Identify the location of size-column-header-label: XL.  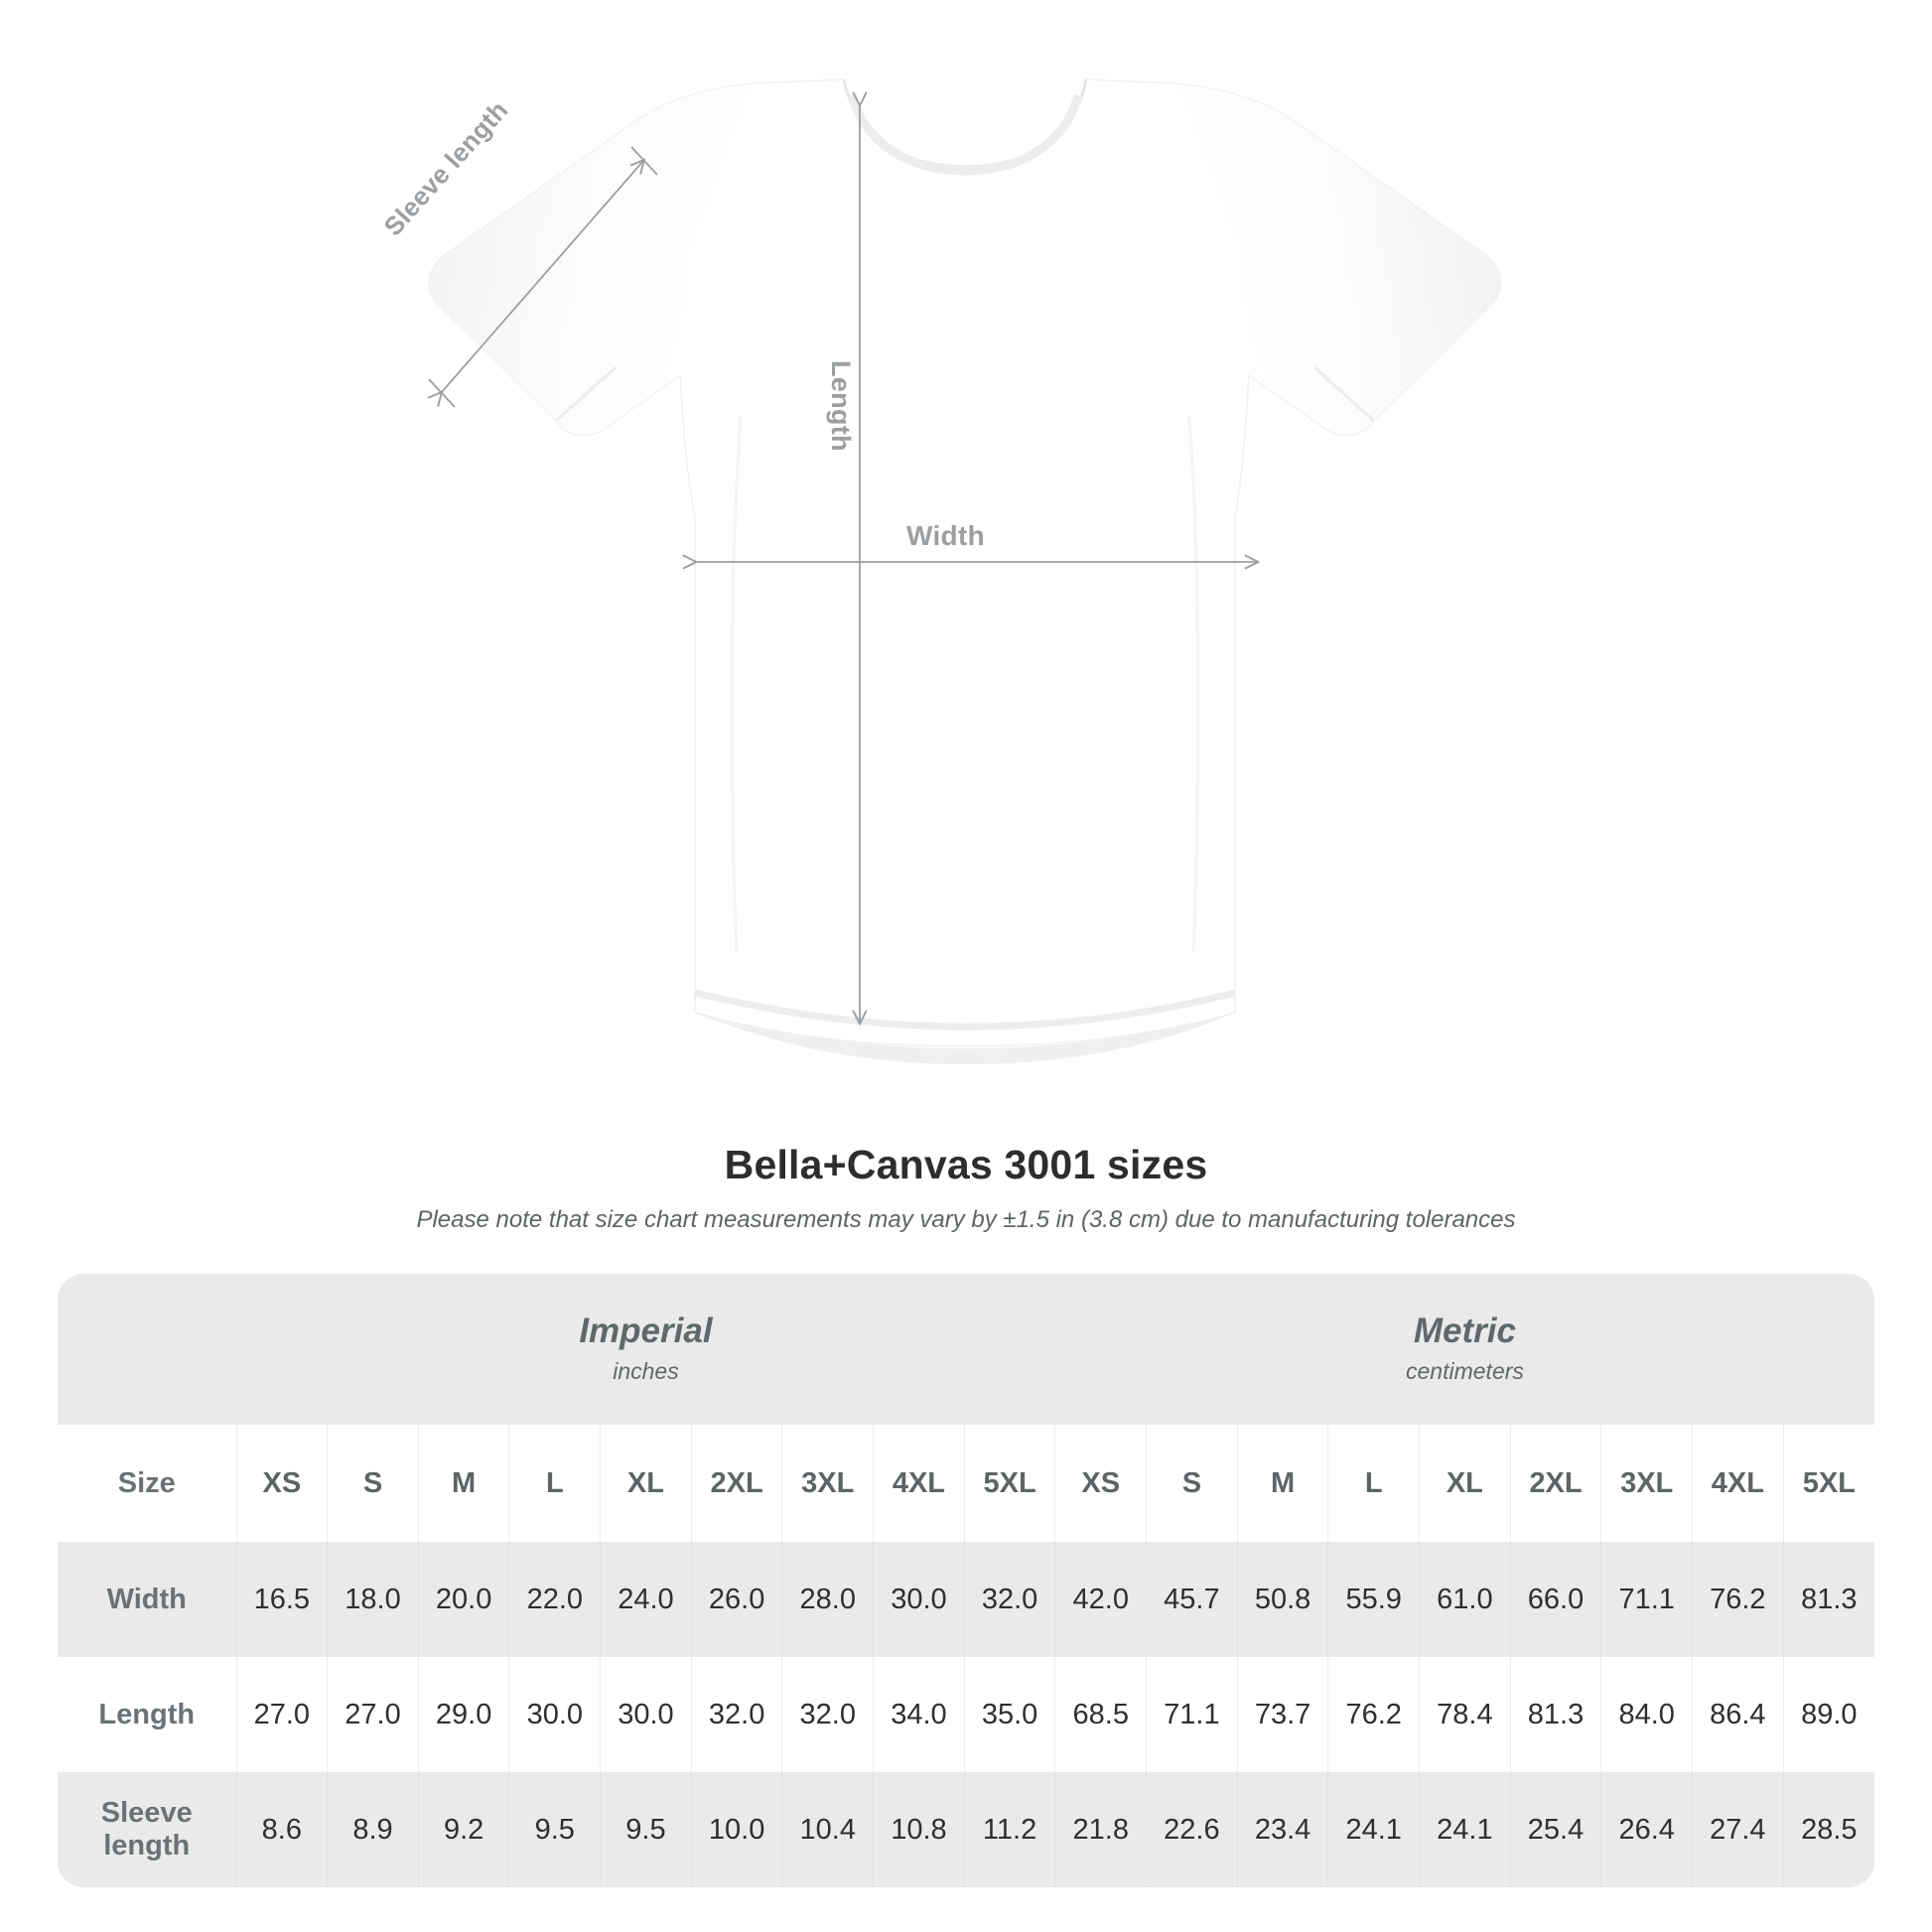
(1464, 1483).